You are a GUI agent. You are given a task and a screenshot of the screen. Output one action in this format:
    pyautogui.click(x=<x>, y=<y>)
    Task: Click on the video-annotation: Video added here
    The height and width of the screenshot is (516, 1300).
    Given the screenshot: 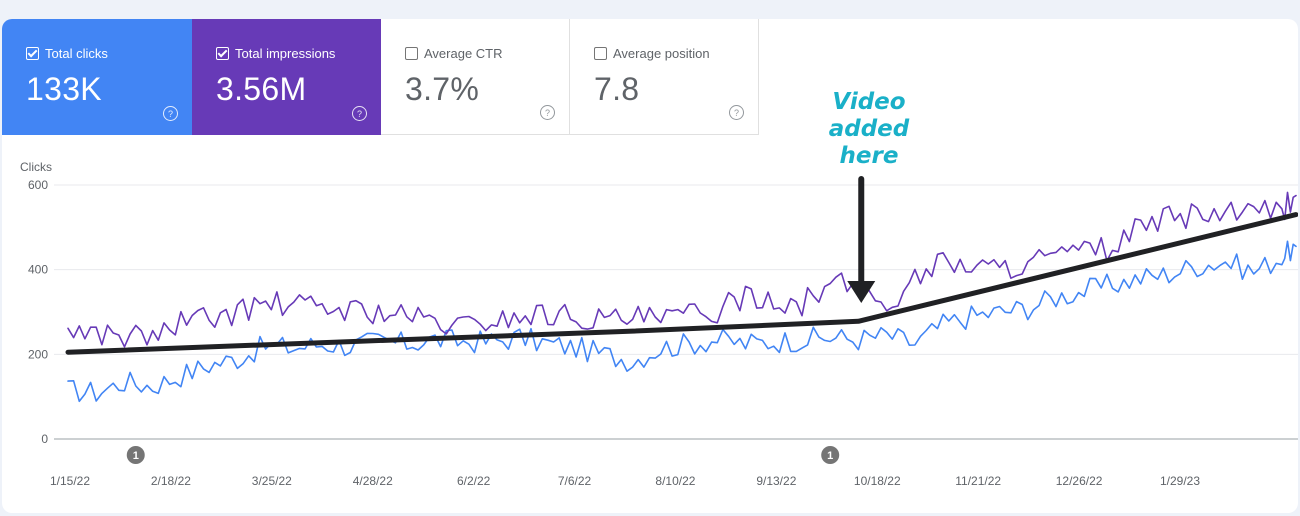 What is the action you would take?
    pyautogui.click(x=869, y=129)
    